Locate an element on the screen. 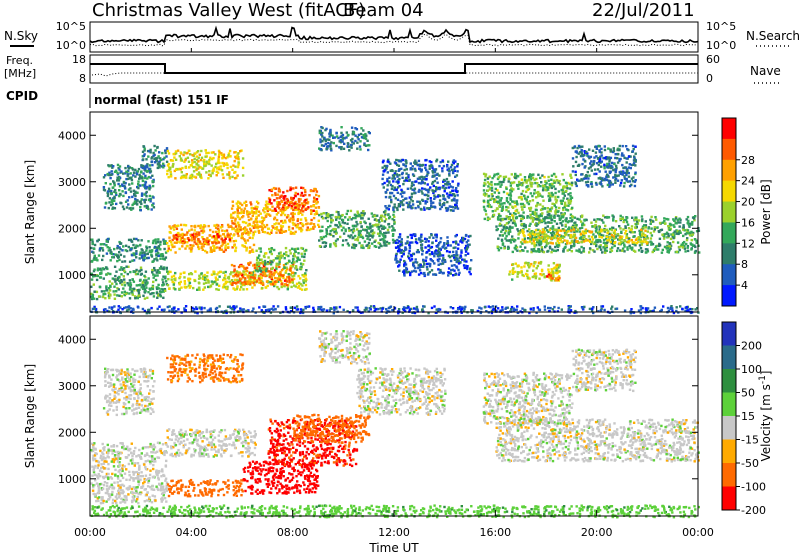 The image size is (800, 554). noise-left-tick-low: 10^0 is located at coordinates (71, 45).